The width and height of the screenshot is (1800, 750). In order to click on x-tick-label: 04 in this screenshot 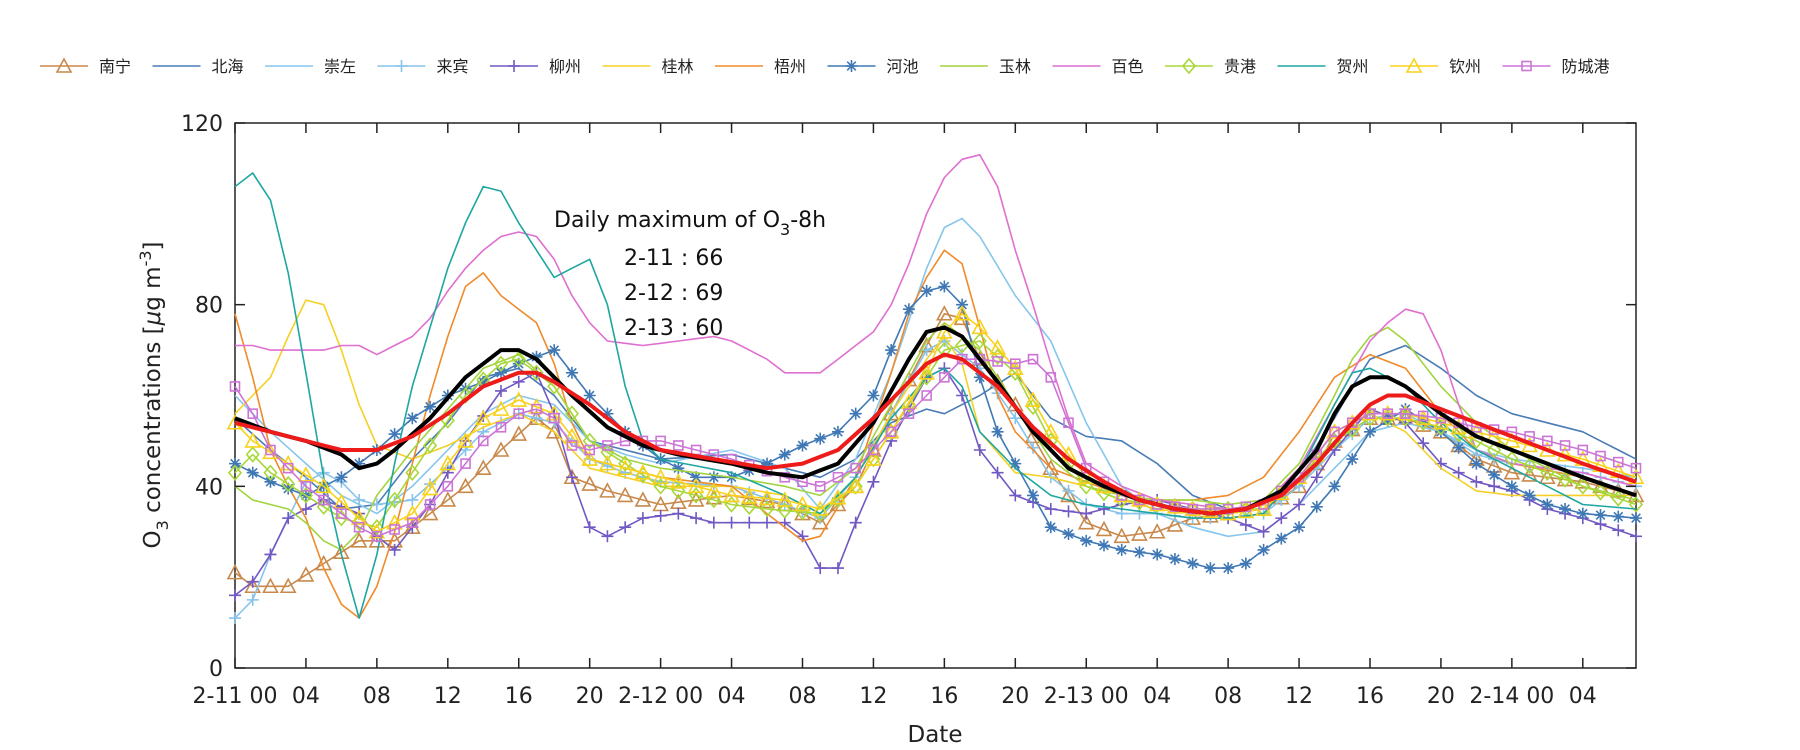, I will do `click(1583, 696)`.